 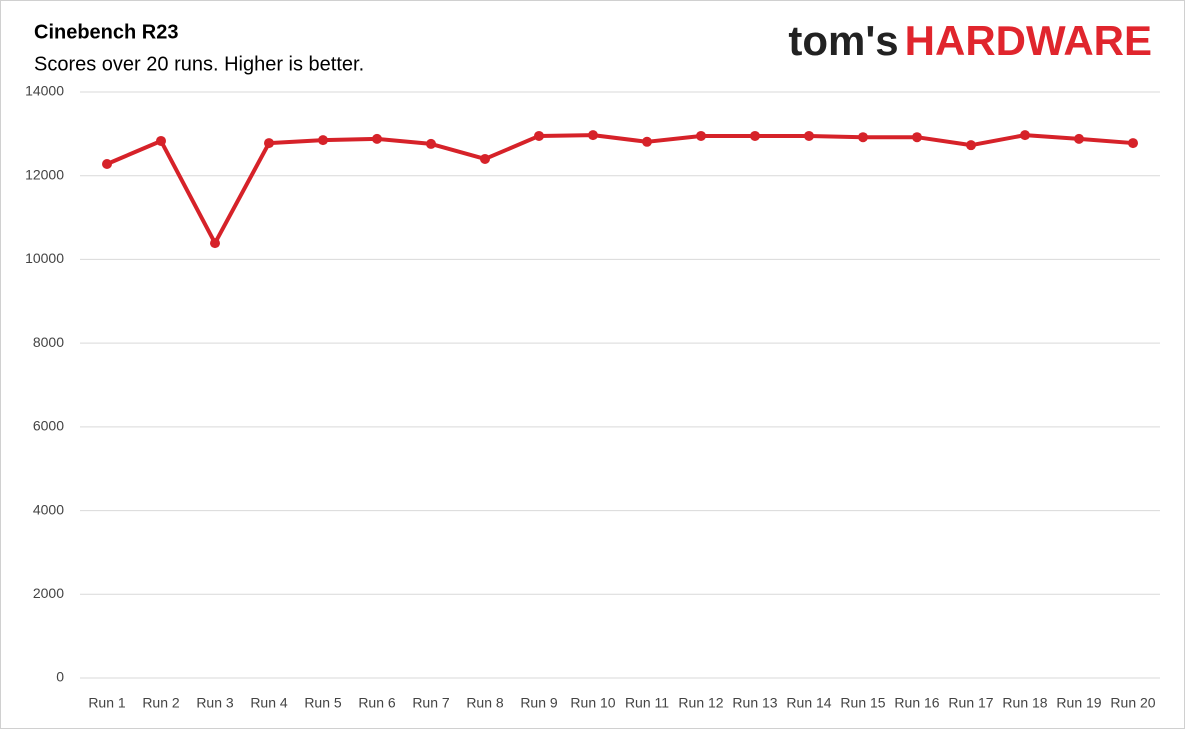 I want to click on logo: tom's HARDWARE, so click(x=970, y=40).